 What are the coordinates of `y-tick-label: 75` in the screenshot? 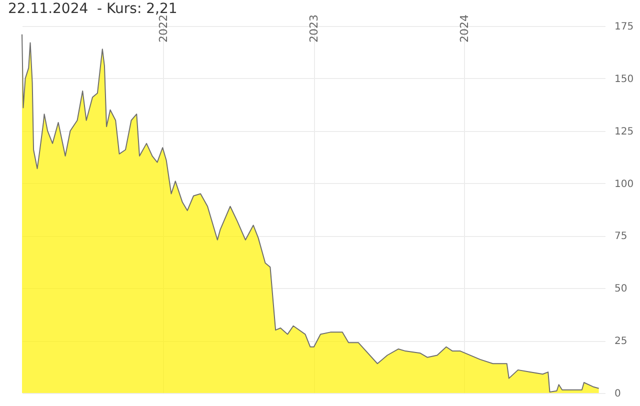 It's located at (621, 236).